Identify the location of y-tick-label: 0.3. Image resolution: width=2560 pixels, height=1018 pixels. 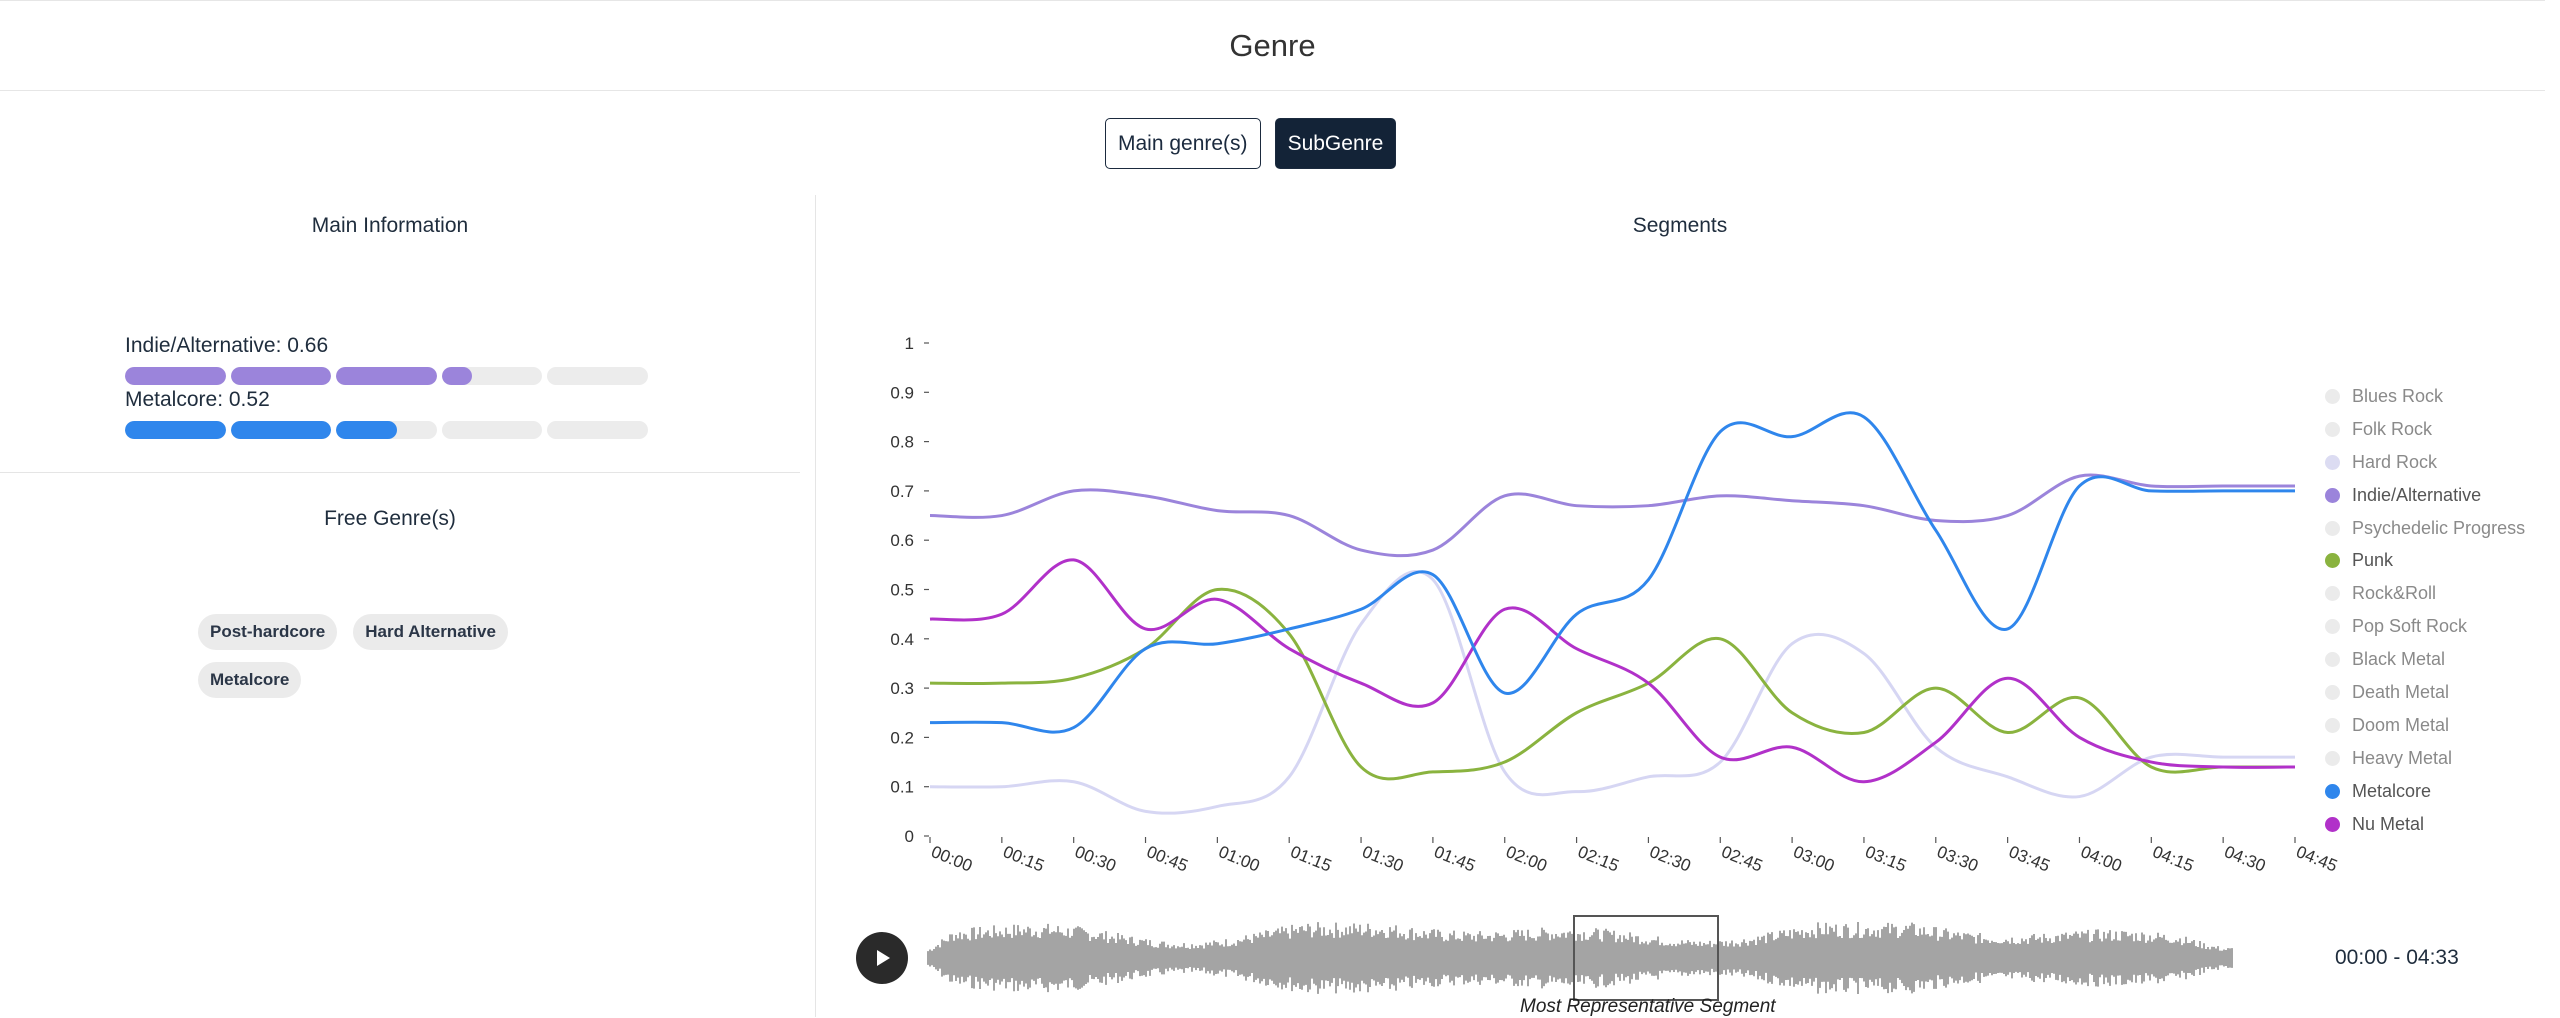
(902, 688).